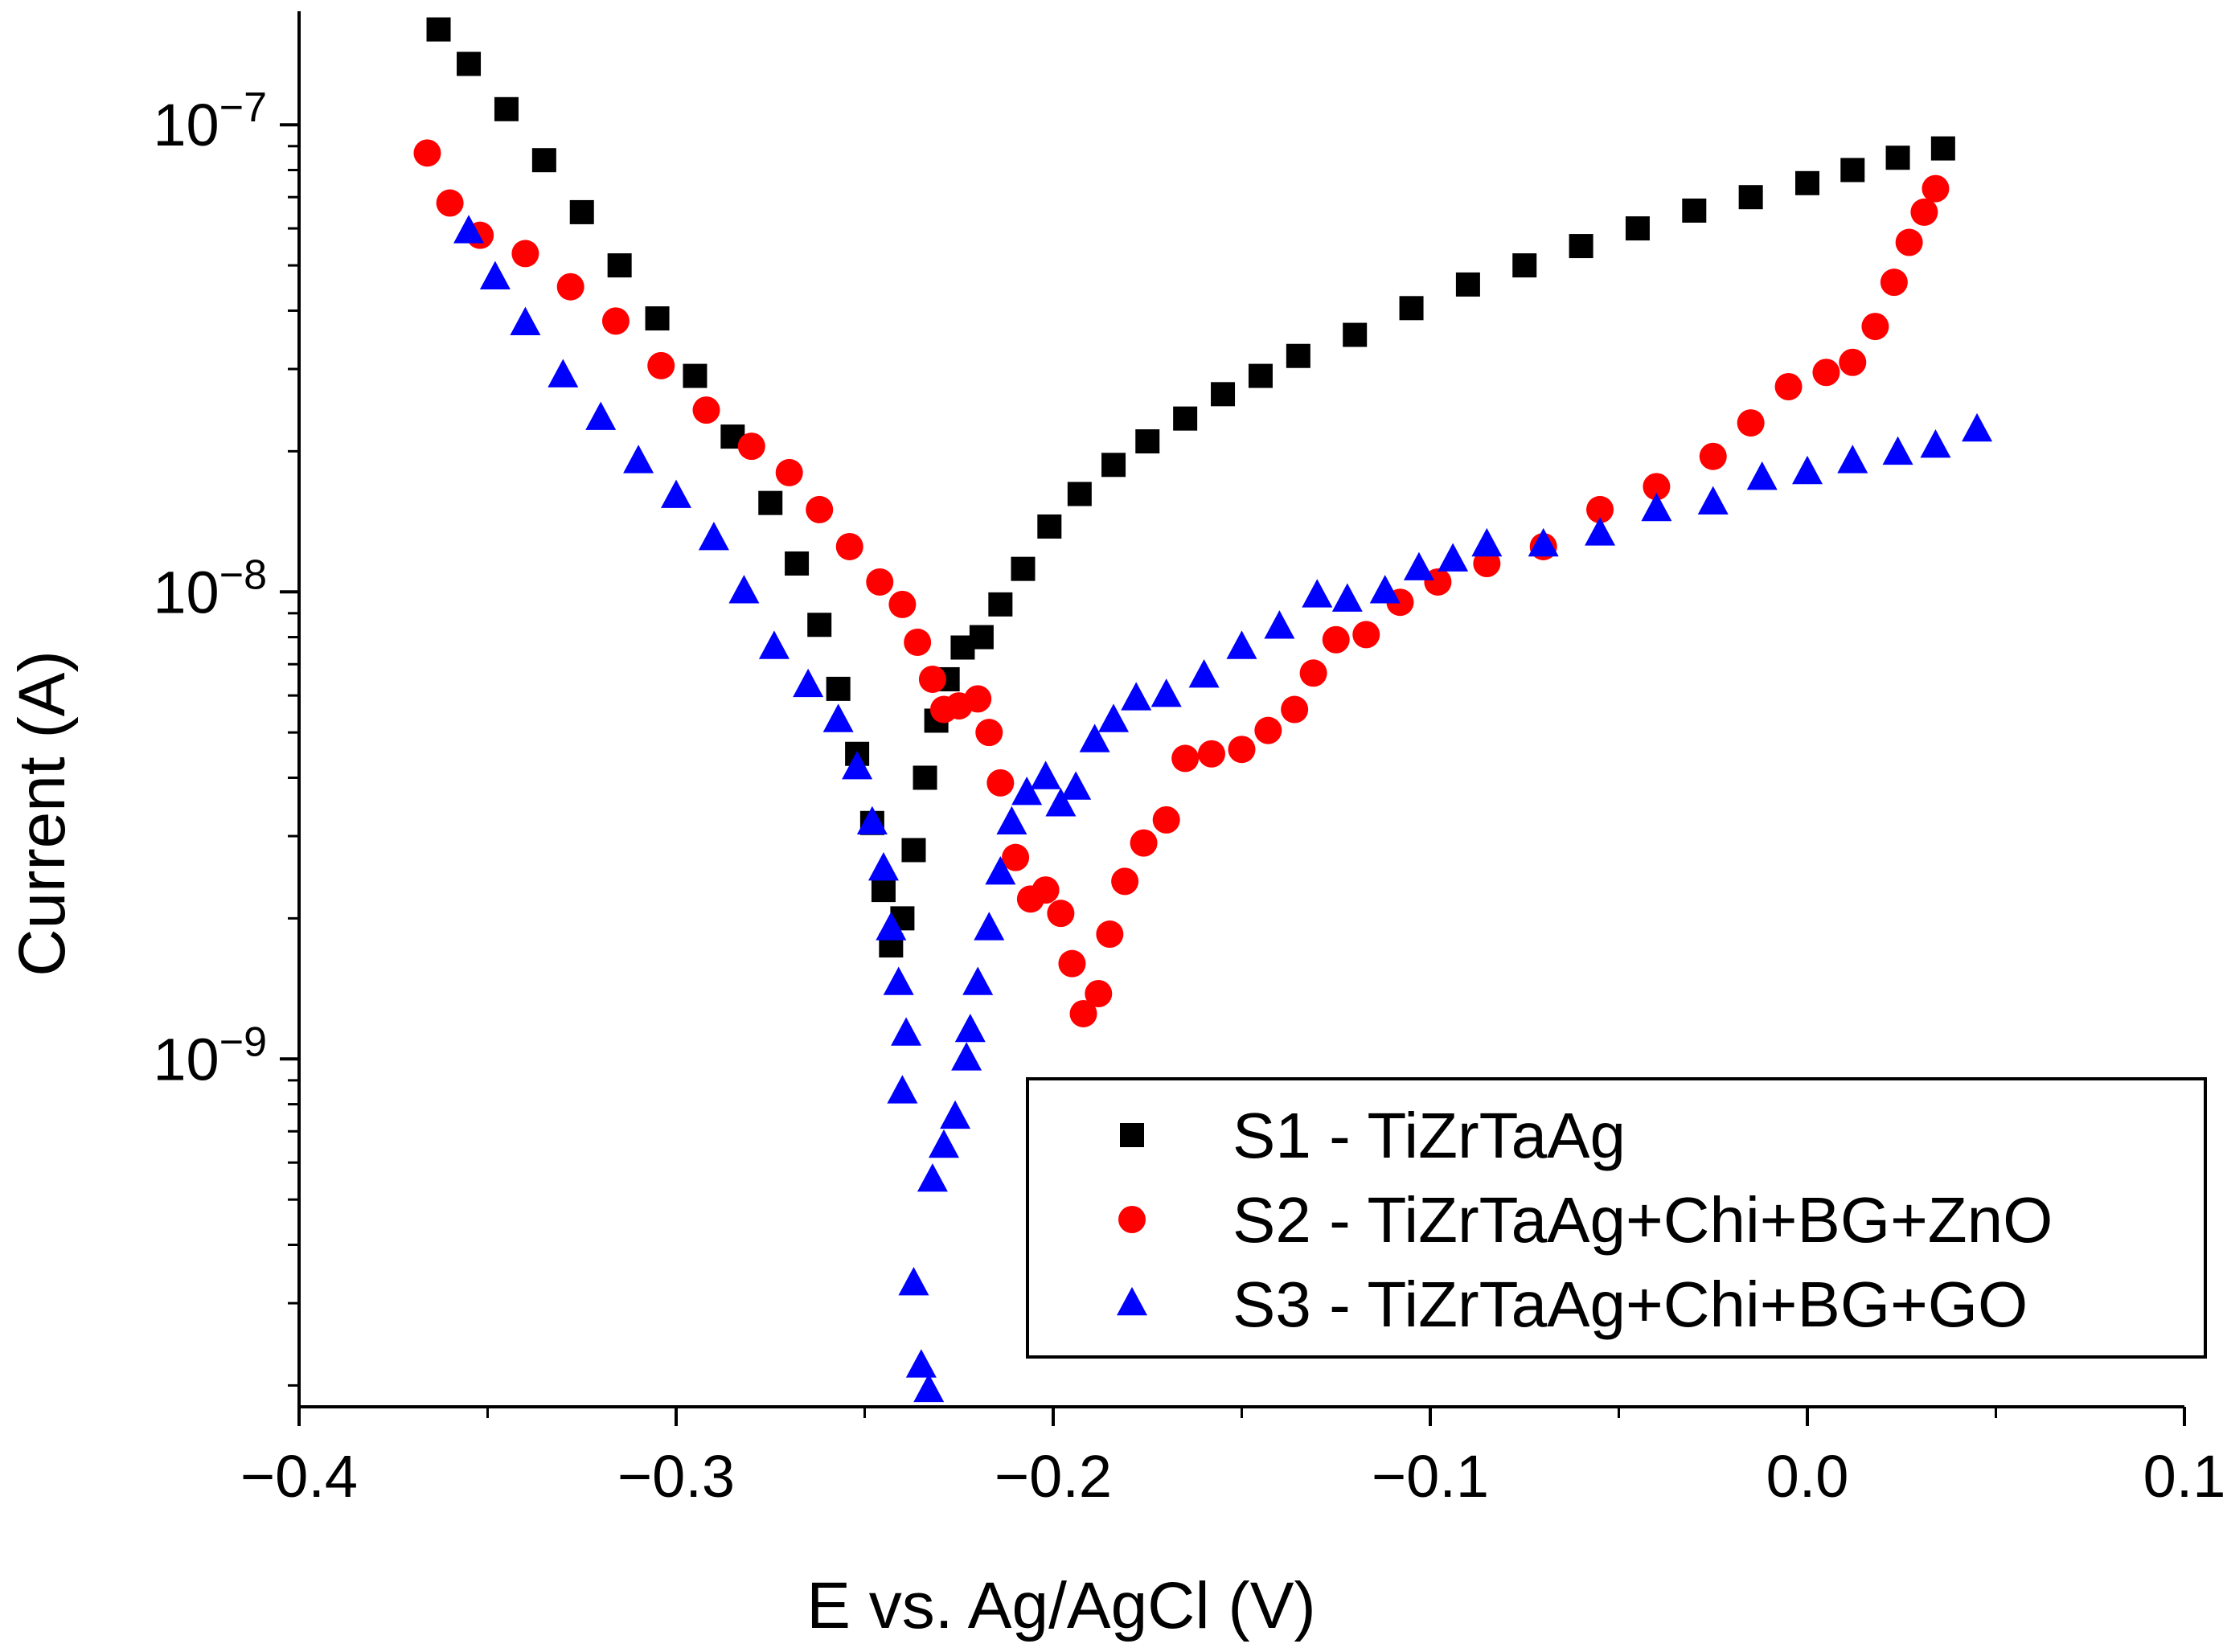 Image resolution: width=2223 pixels, height=1652 pixels. Describe the element at coordinates (210, 121) in the screenshot. I see `y-tick-label: 10⁻⁷` at that location.